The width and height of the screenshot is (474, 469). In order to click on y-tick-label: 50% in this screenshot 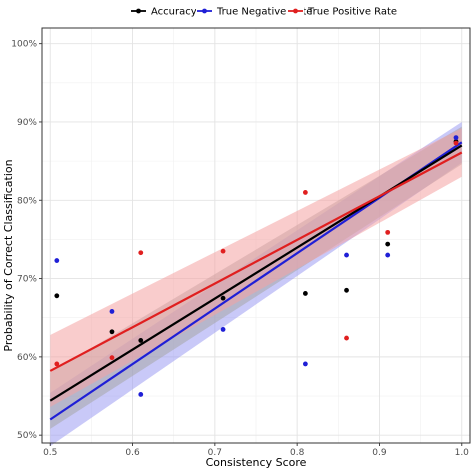, I will do `click(27, 436)`.